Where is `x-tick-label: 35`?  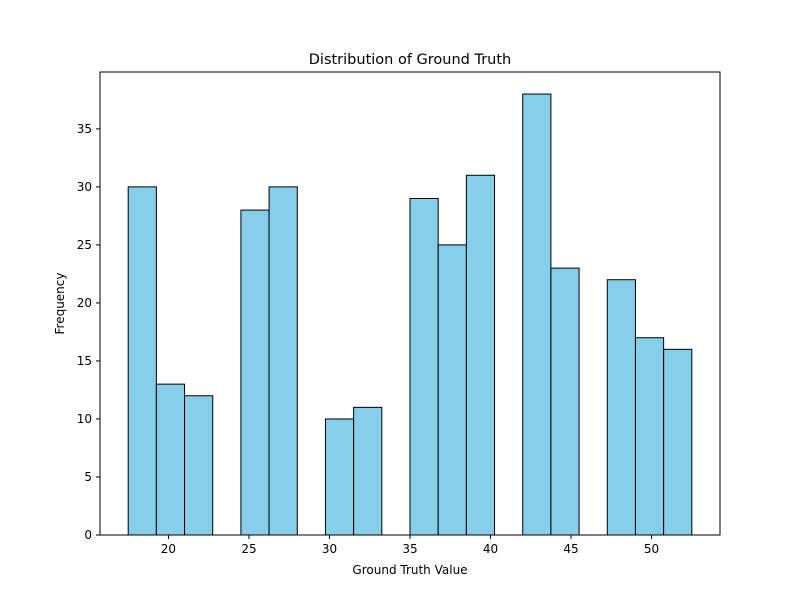
x-tick-label: 35 is located at coordinates (409, 549).